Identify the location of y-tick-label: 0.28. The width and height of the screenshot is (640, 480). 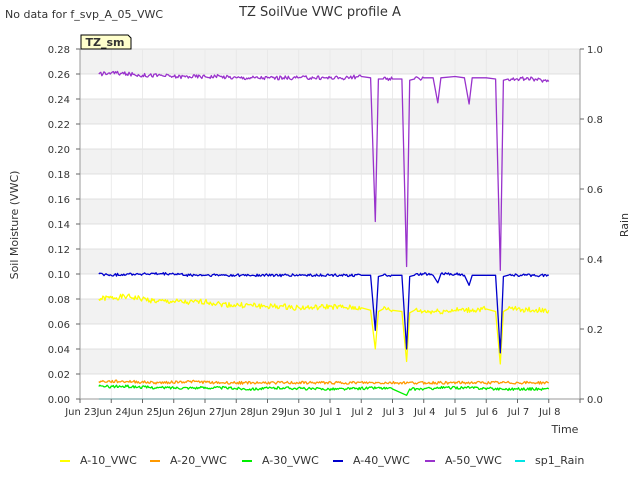
(59, 50).